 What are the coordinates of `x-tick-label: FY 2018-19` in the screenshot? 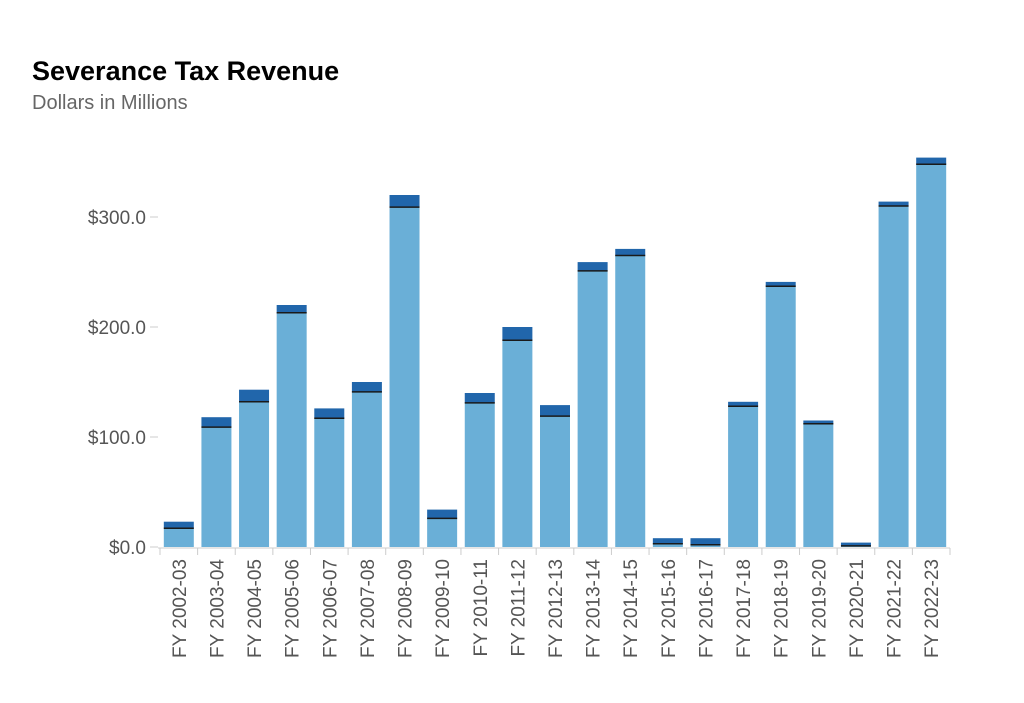 It's located at (782, 608).